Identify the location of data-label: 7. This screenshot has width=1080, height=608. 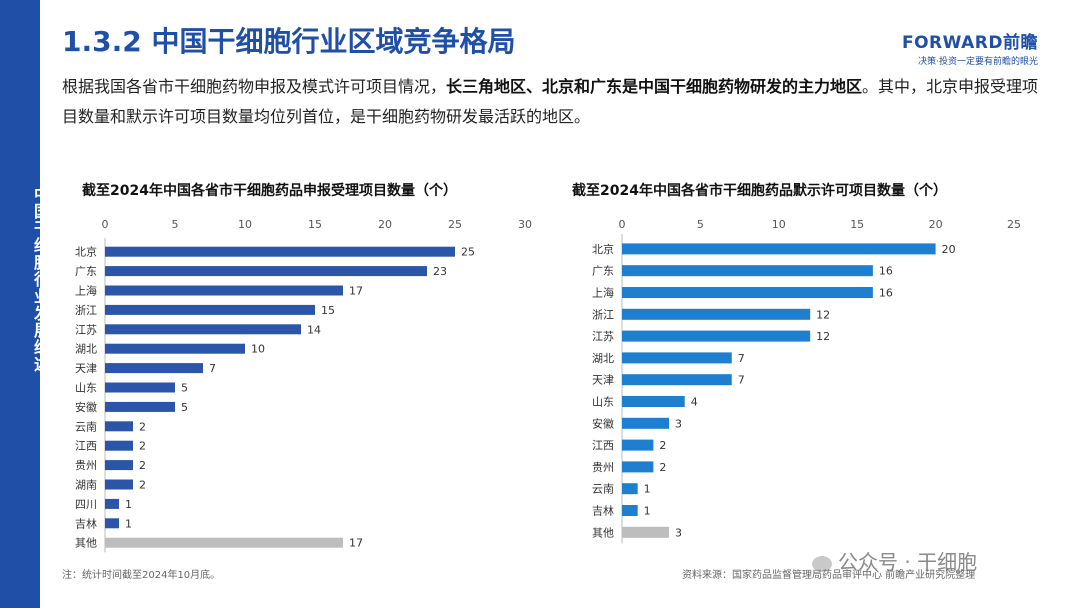
(741, 380).